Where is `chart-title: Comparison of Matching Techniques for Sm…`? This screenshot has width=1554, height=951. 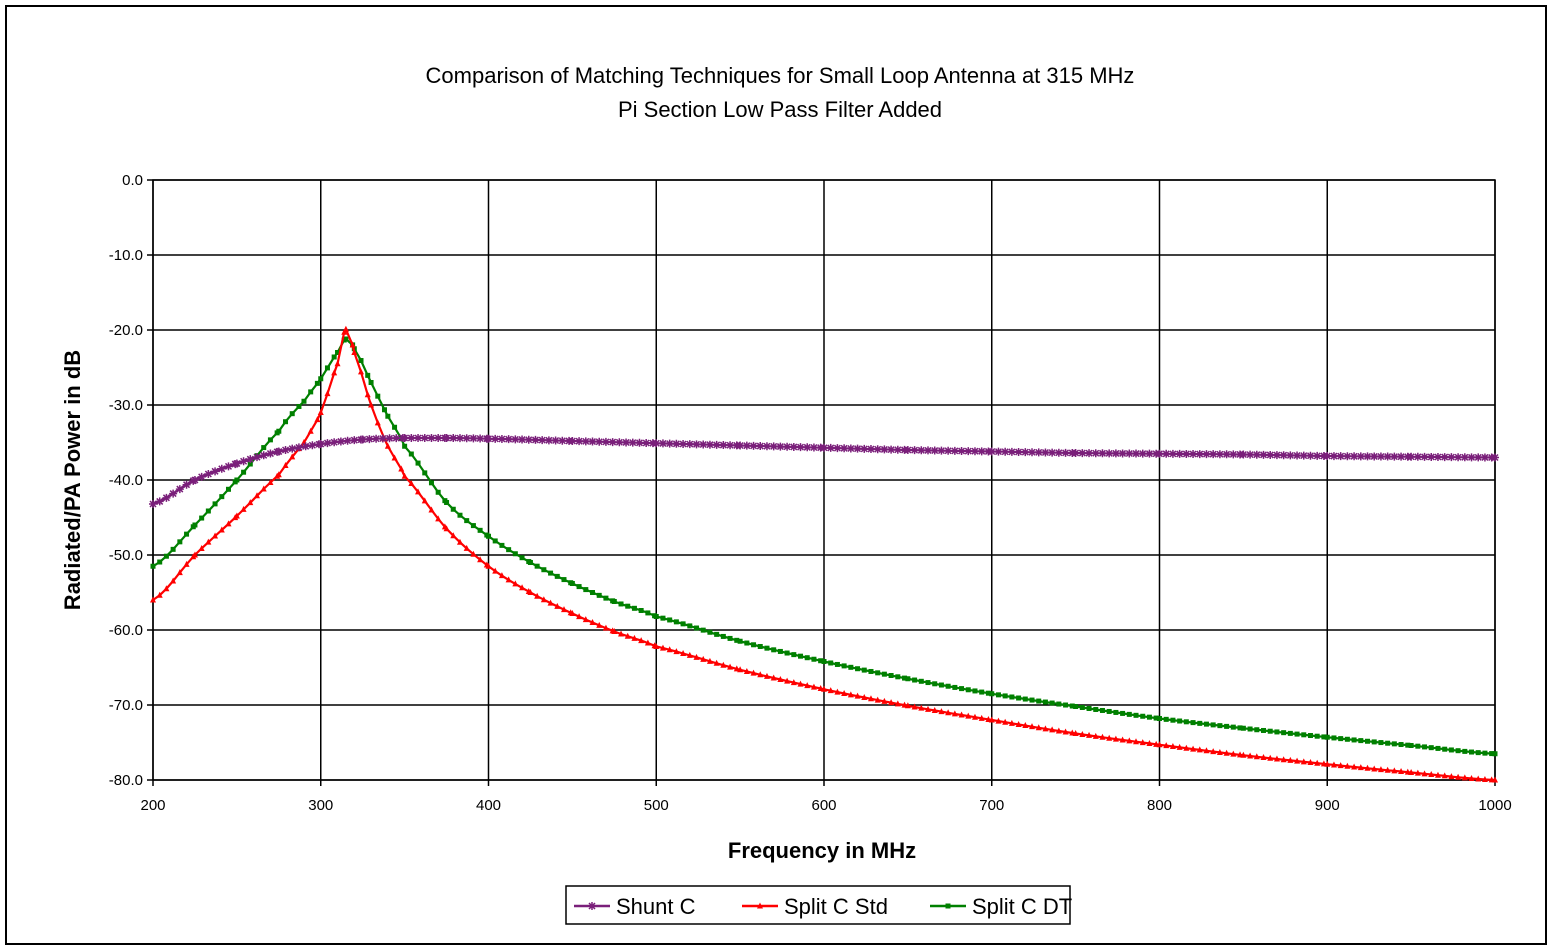
chart-title: Comparison of Matching Techniques for Sm… is located at coordinates (780, 75).